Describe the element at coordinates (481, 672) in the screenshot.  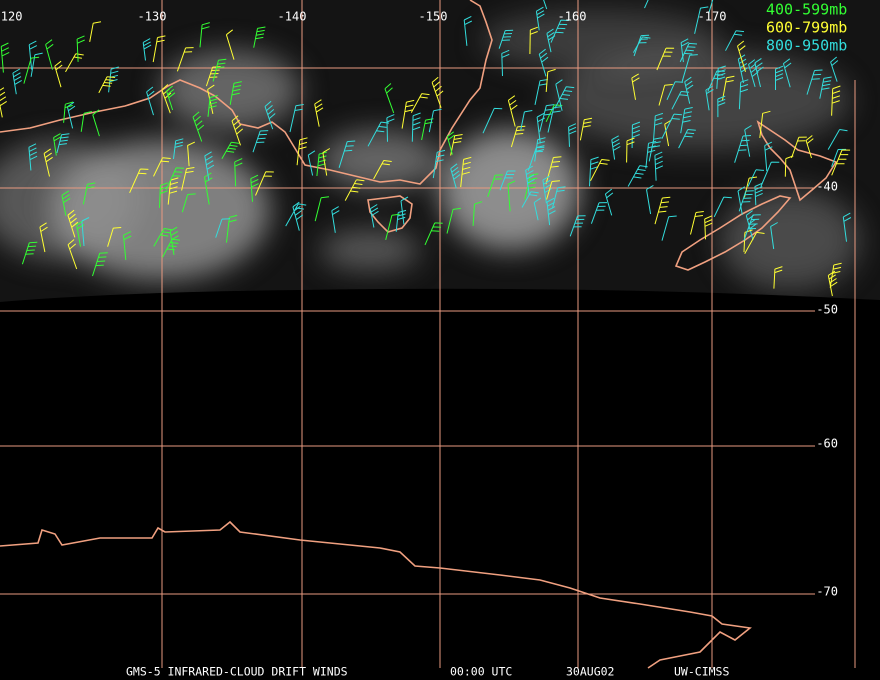
I see `footer-time: 00:00 UTC` at that location.